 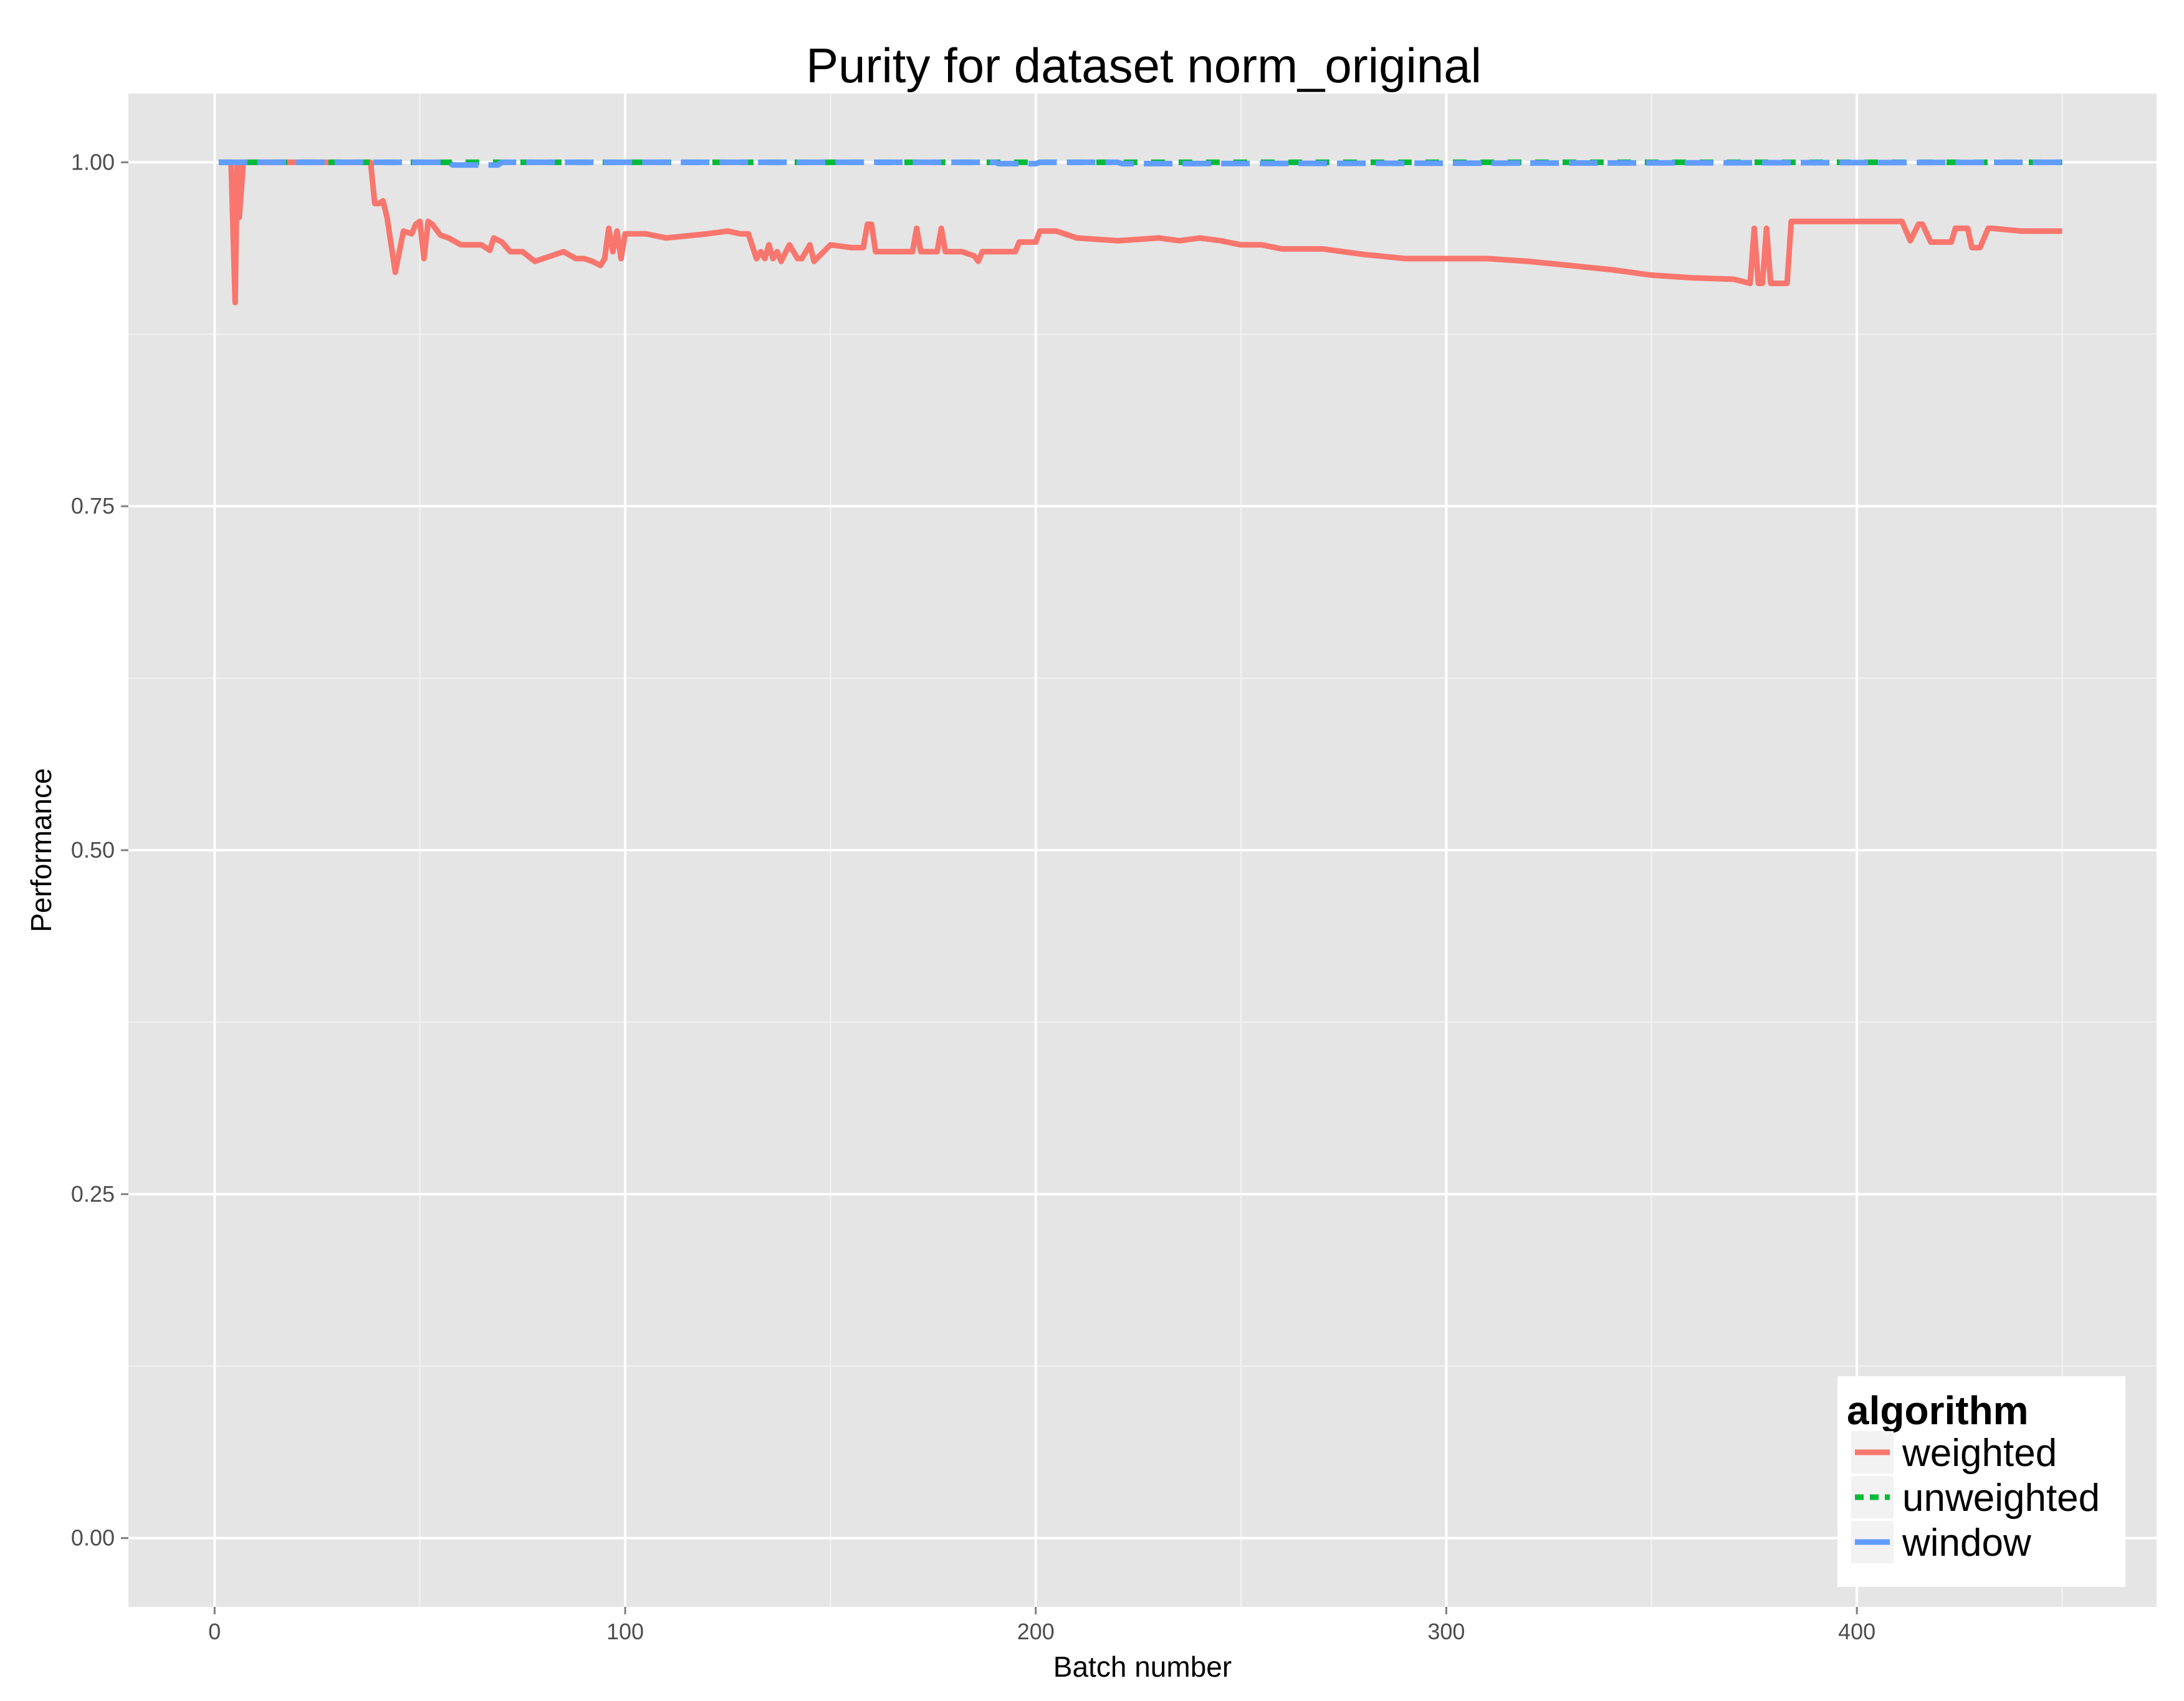 What do you see at coordinates (93, 1194) in the screenshot?
I see `y-tick-label: 0.25` at bounding box center [93, 1194].